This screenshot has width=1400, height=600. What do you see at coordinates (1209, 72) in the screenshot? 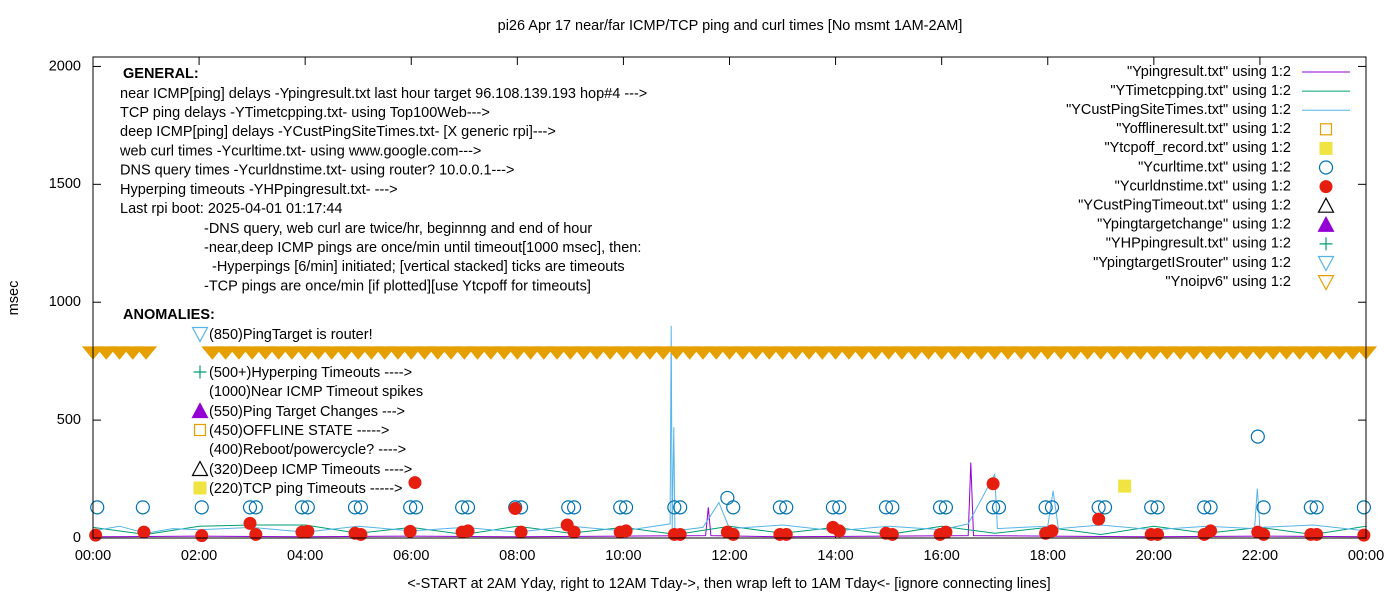
I see `legend-label: "Ypingresult.txt" using 1:2` at bounding box center [1209, 72].